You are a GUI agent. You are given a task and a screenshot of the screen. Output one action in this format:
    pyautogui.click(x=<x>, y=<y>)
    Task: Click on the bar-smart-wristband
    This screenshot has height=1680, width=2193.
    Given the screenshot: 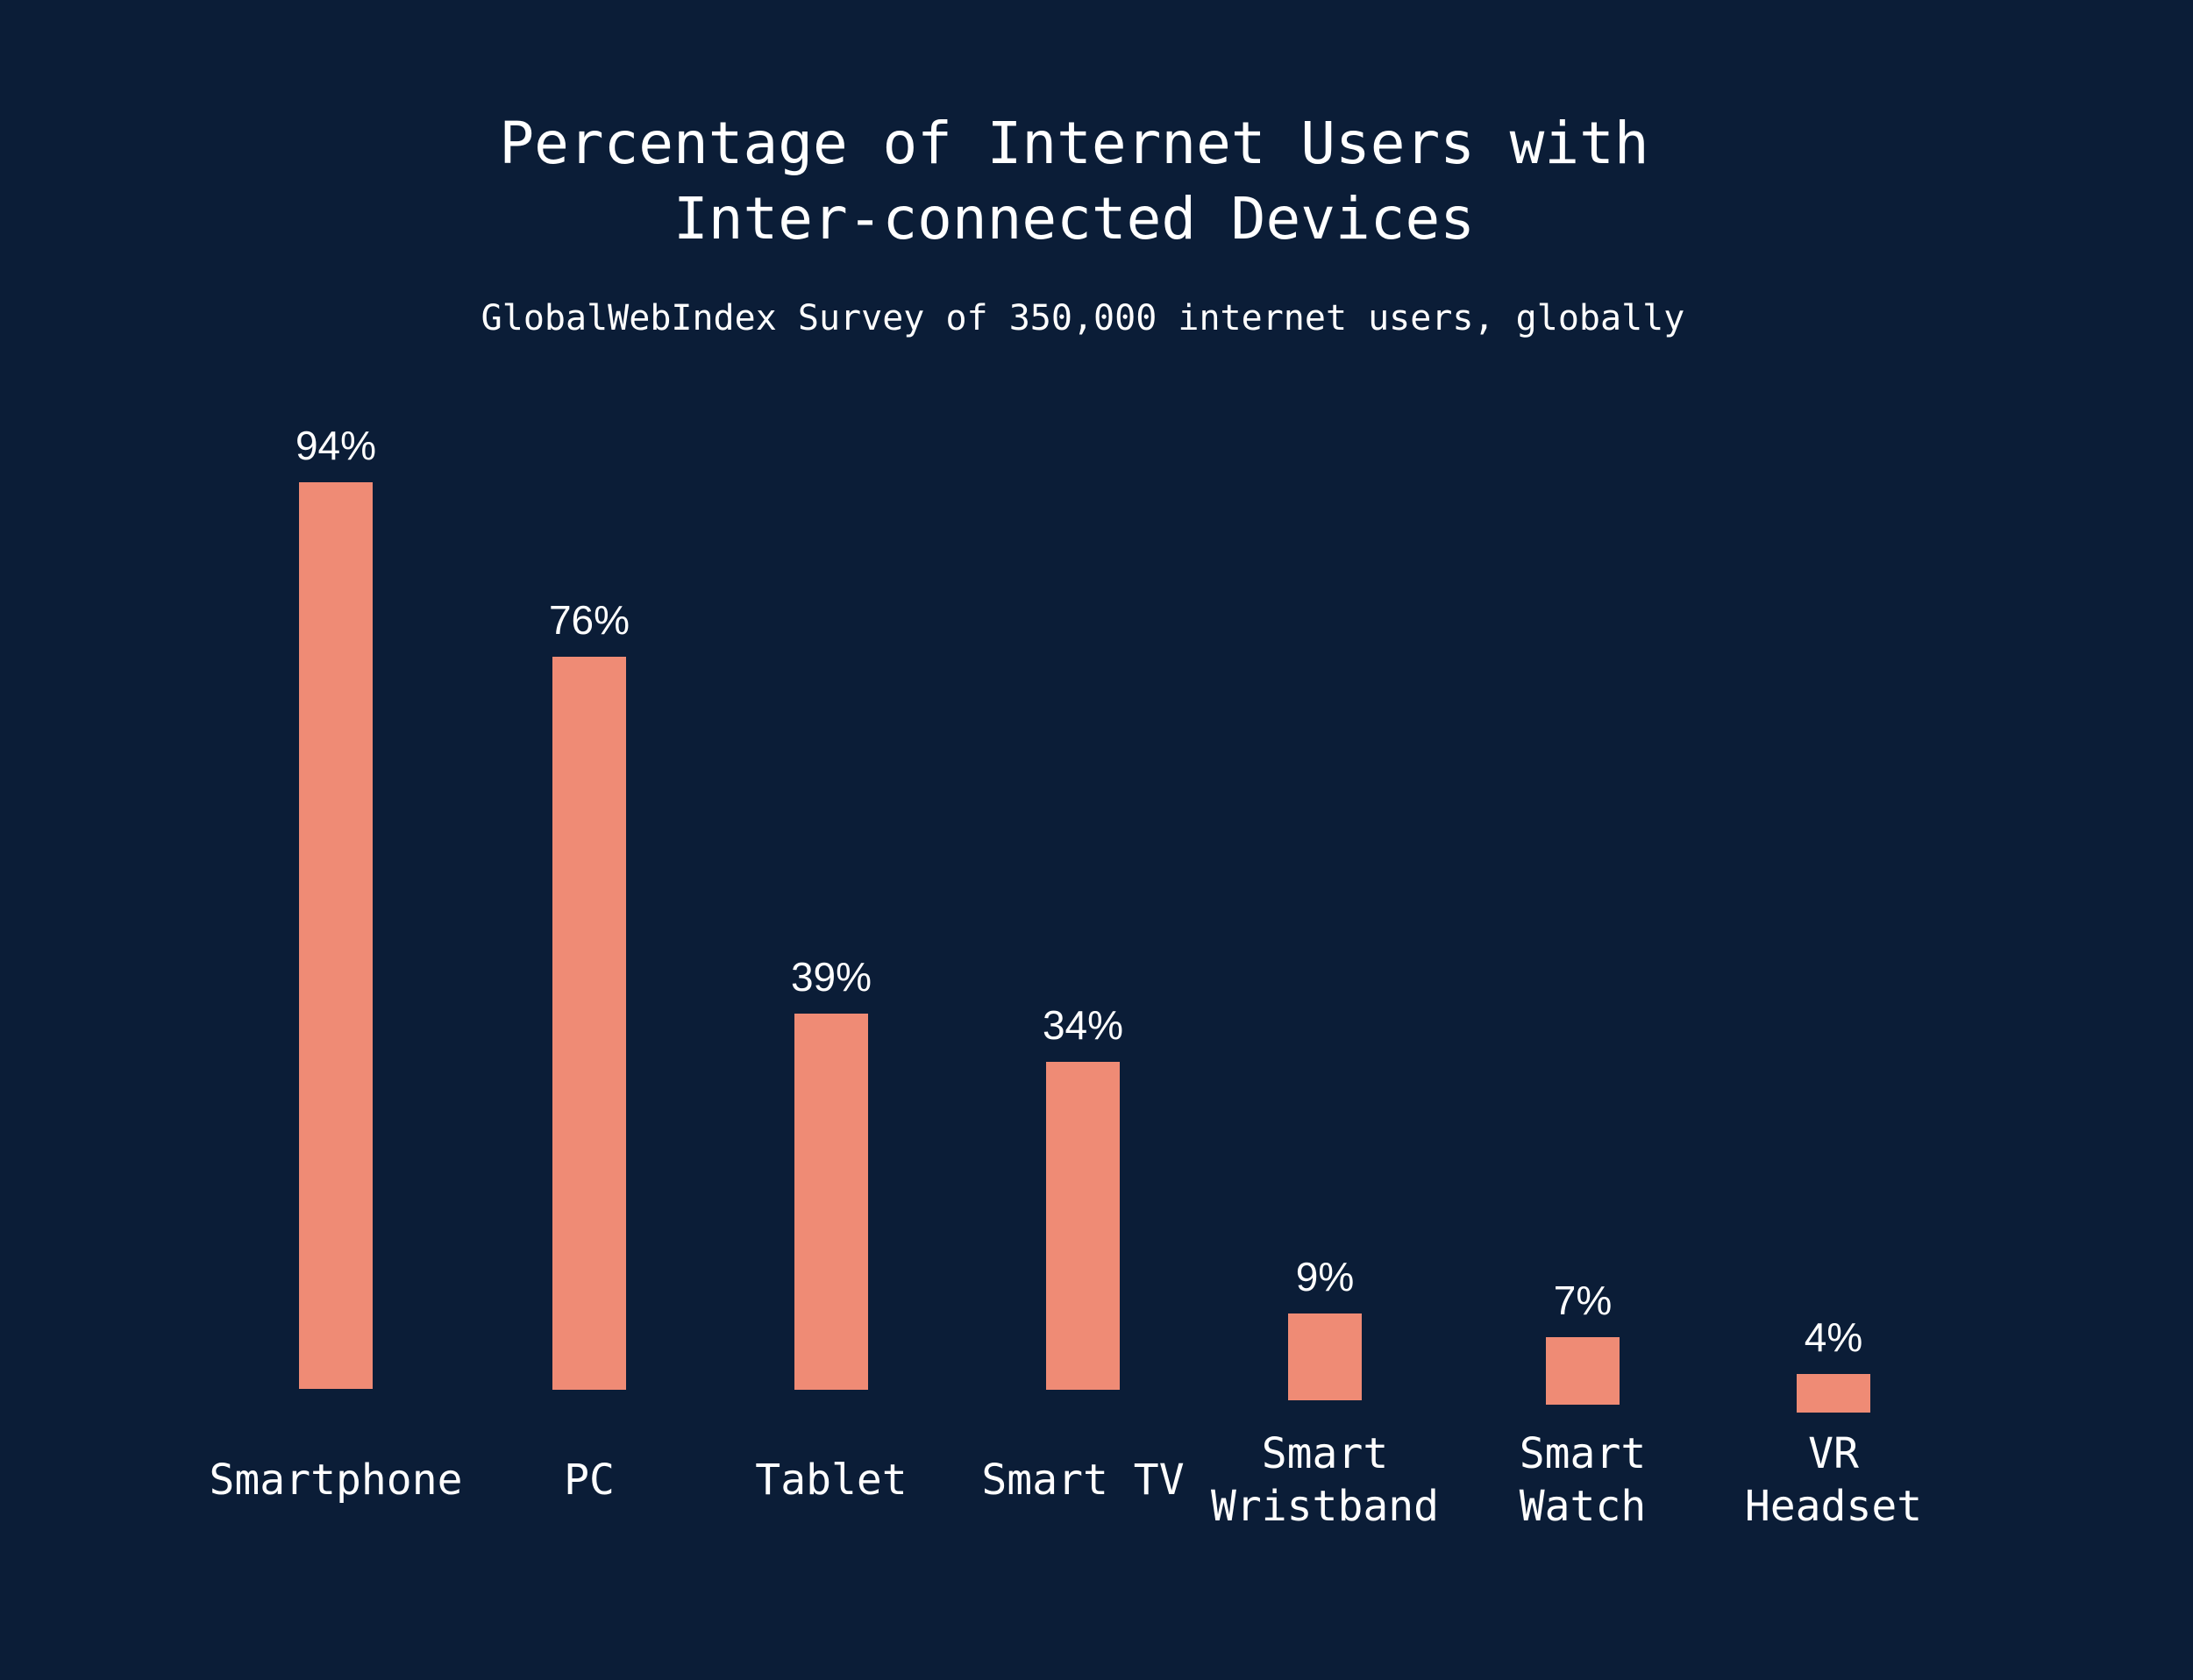 What is the action you would take?
    pyautogui.click(x=1325, y=1356)
    